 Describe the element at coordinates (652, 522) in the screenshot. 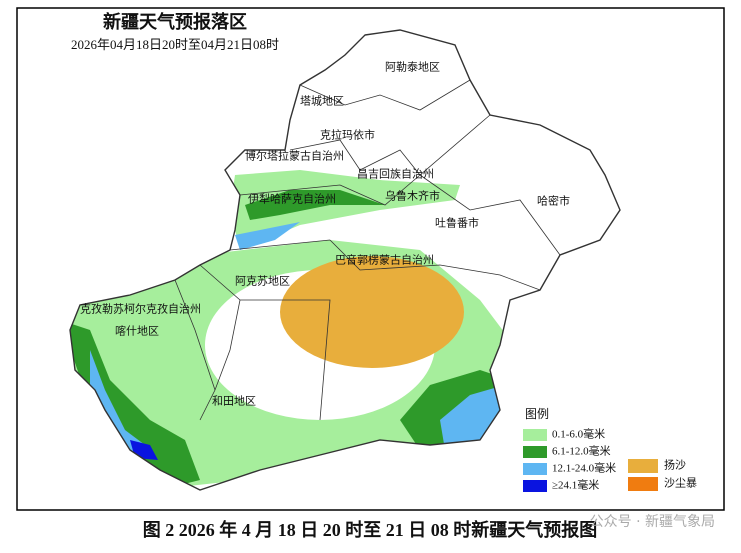

I see `watermark: 公众号 · 新疆气象局` at that location.